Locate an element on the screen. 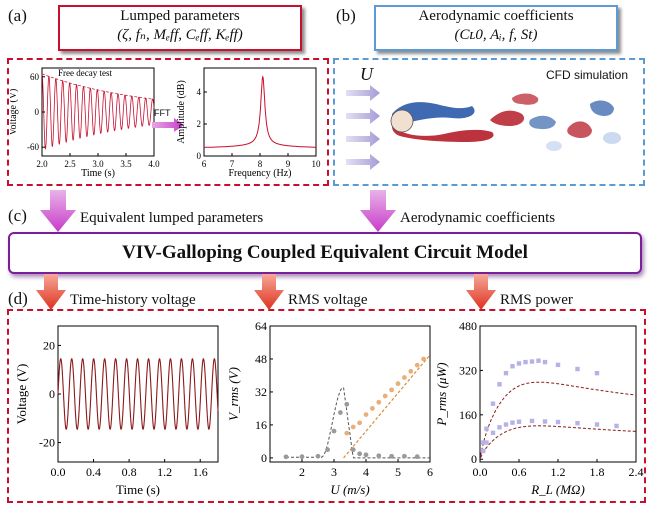  time-voltage-line is located at coordinates (138, 394).